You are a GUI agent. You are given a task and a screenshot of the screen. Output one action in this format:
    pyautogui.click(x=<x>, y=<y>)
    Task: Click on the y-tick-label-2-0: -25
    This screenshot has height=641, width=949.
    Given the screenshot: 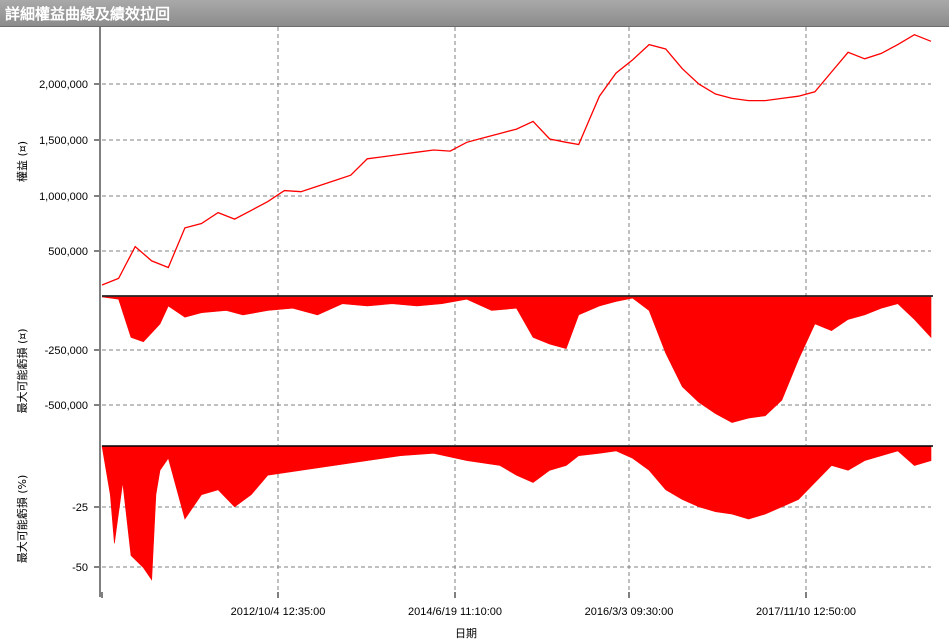 What is the action you would take?
    pyautogui.click(x=80, y=508)
    